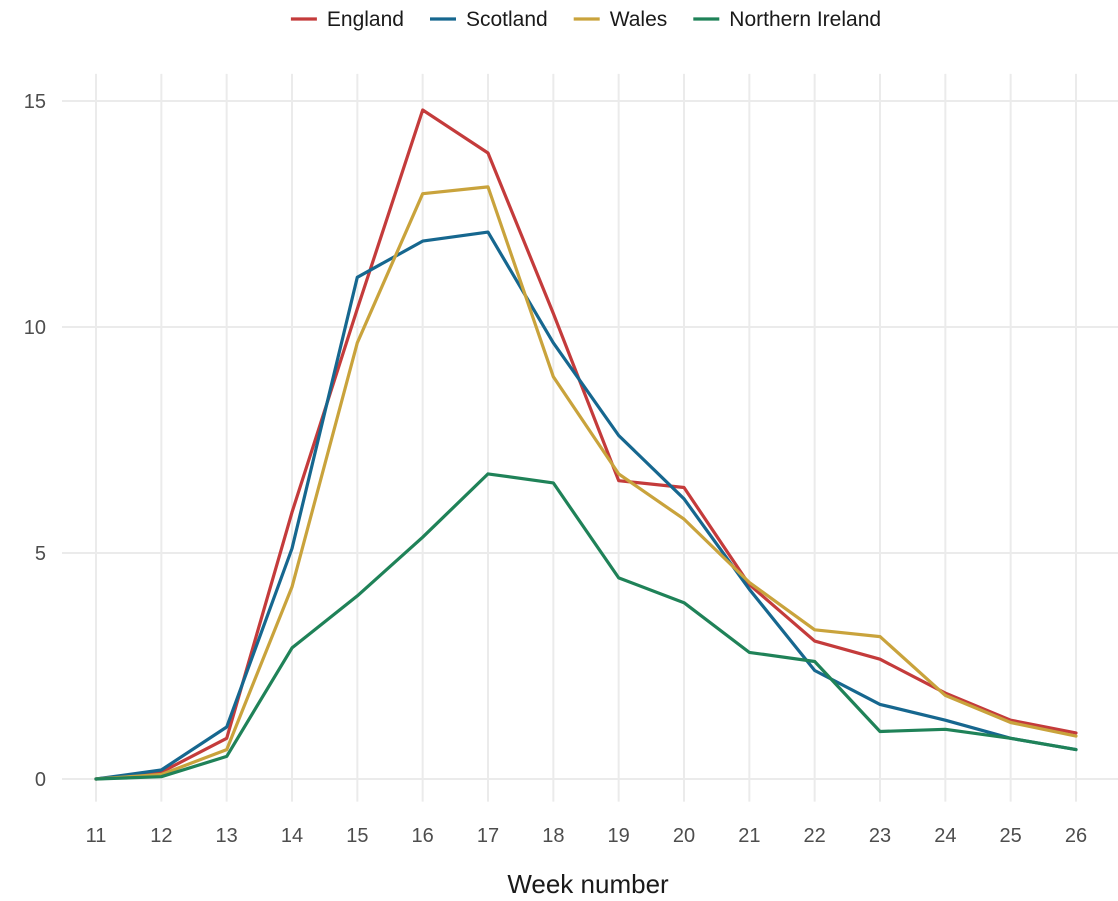  What do you see at coordinates (588, 884) in the screenshot?
I see `x-axis-title: Week number` at bounding box center [588, 884].